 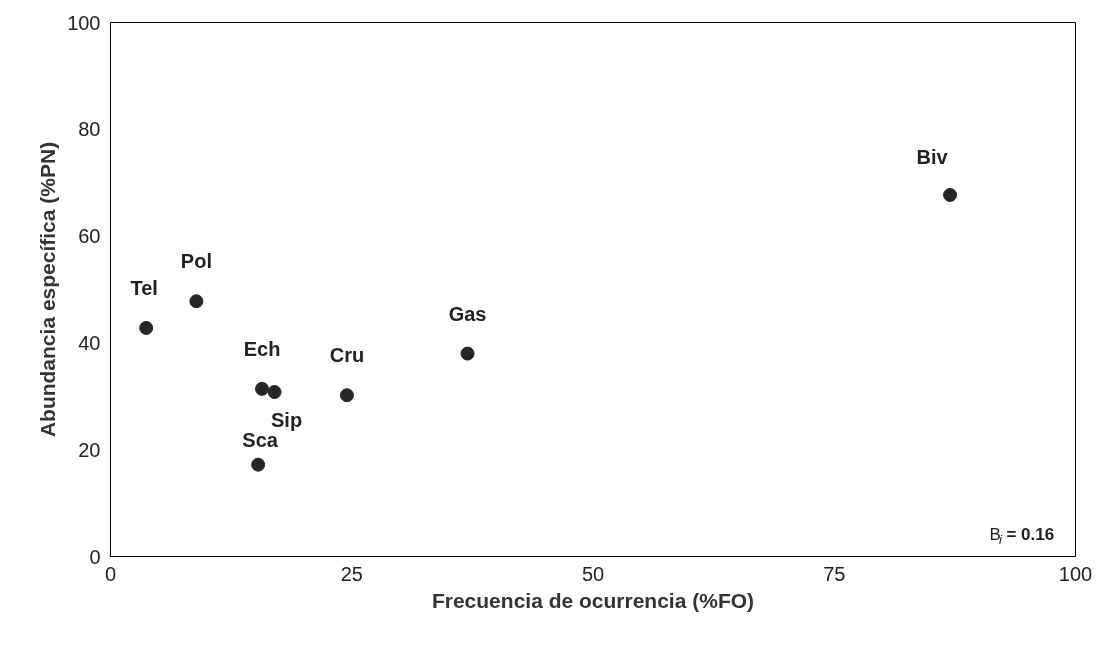 I want to click on x-tick-label: 75, so click(x=834, y=573).